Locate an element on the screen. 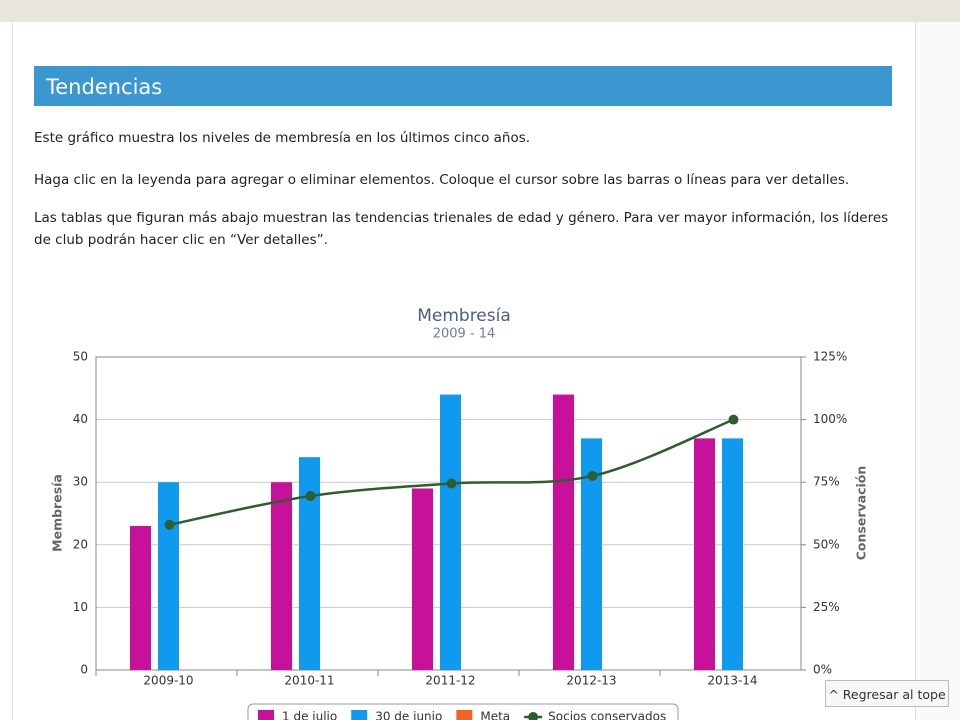 The width and height of the screenshot is (960, 720). y-tick-label: 30 is located at coordinates (80, 482).